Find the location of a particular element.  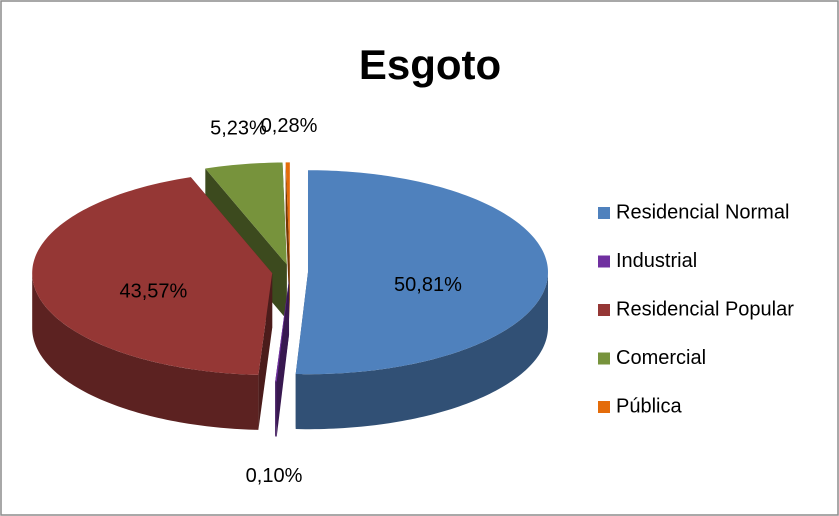

data-label: 5,23% is located at coordinates (238, 128).